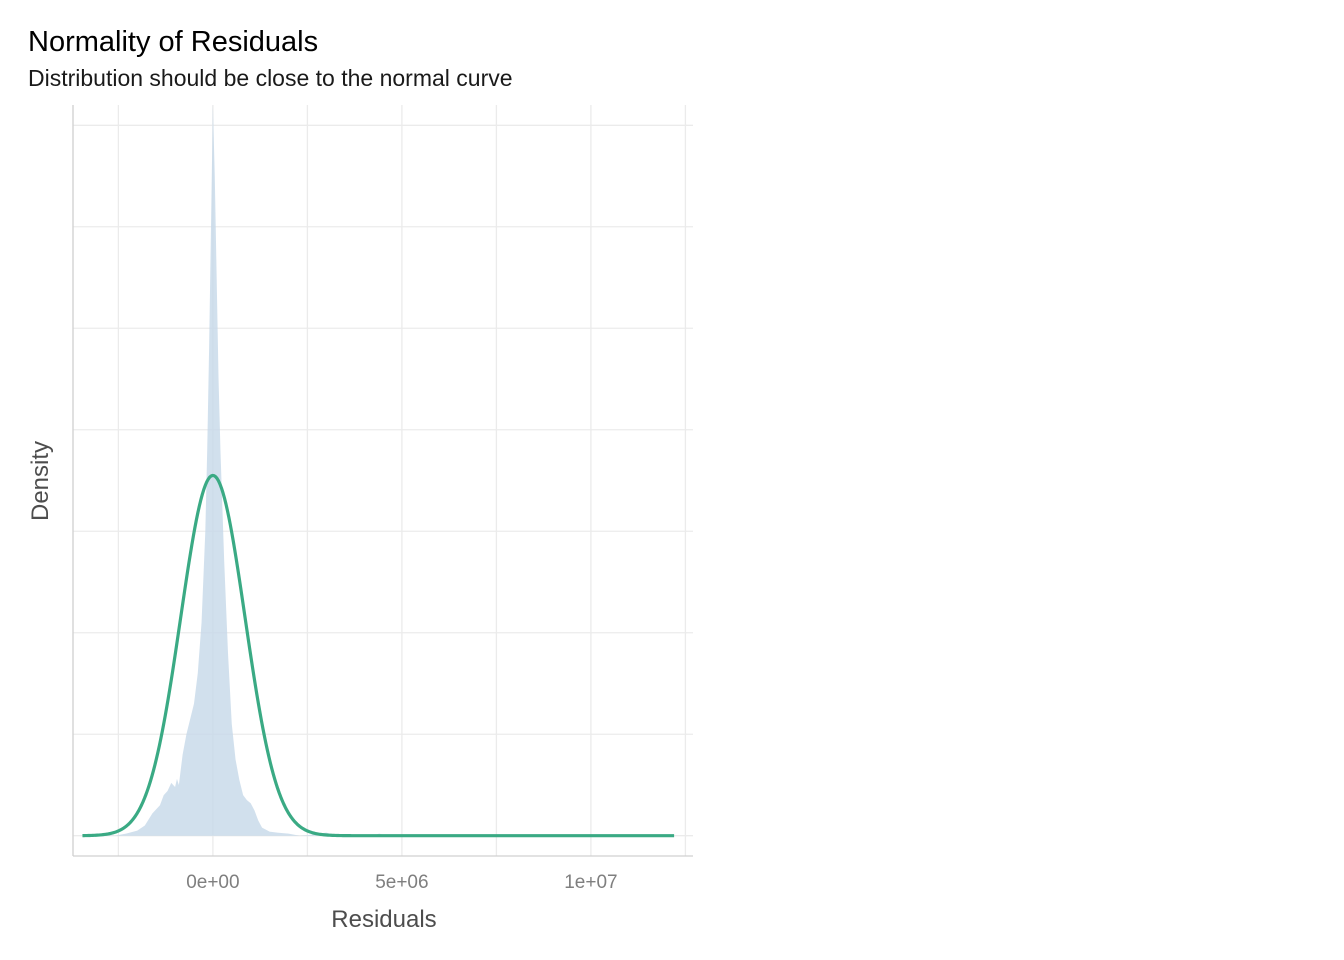  What do you see at coordinates (383, 919) in the screenshot?
I see `x-axis-title: Residuals` at bounding box center [383, 919].